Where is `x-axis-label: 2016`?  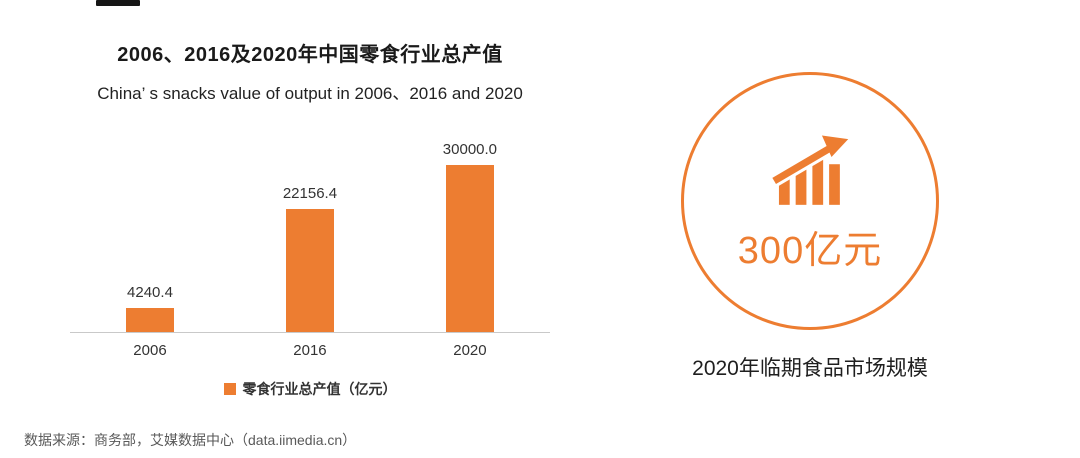 x-axis-label: 2016 is located at coordinates (310, 350).